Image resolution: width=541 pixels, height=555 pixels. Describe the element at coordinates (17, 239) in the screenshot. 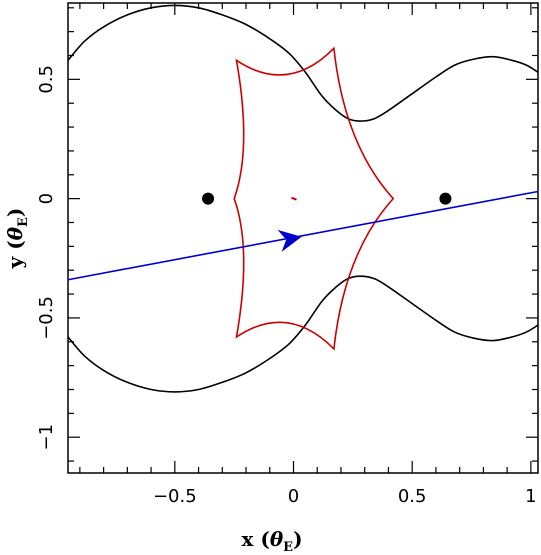

I see `y-axis-label: y (θE)` at that location.